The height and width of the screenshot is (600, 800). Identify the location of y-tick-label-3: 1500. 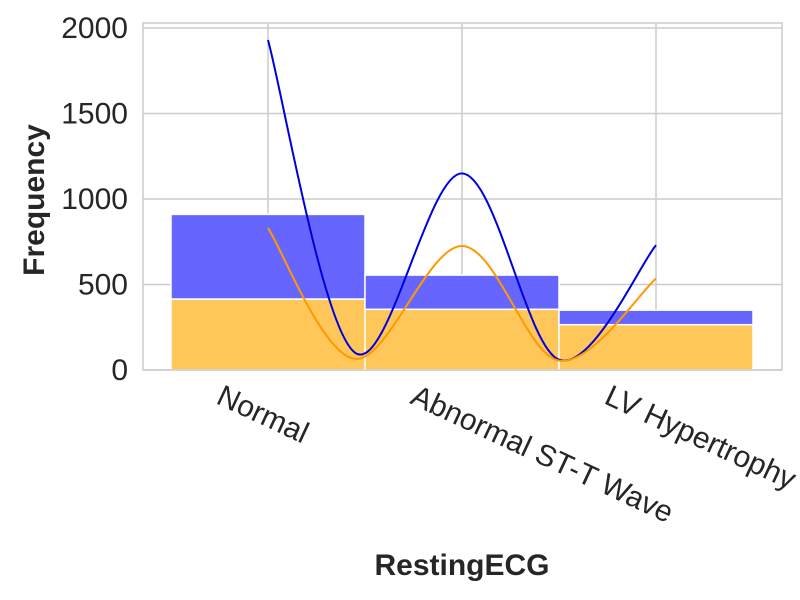
(94, 114).